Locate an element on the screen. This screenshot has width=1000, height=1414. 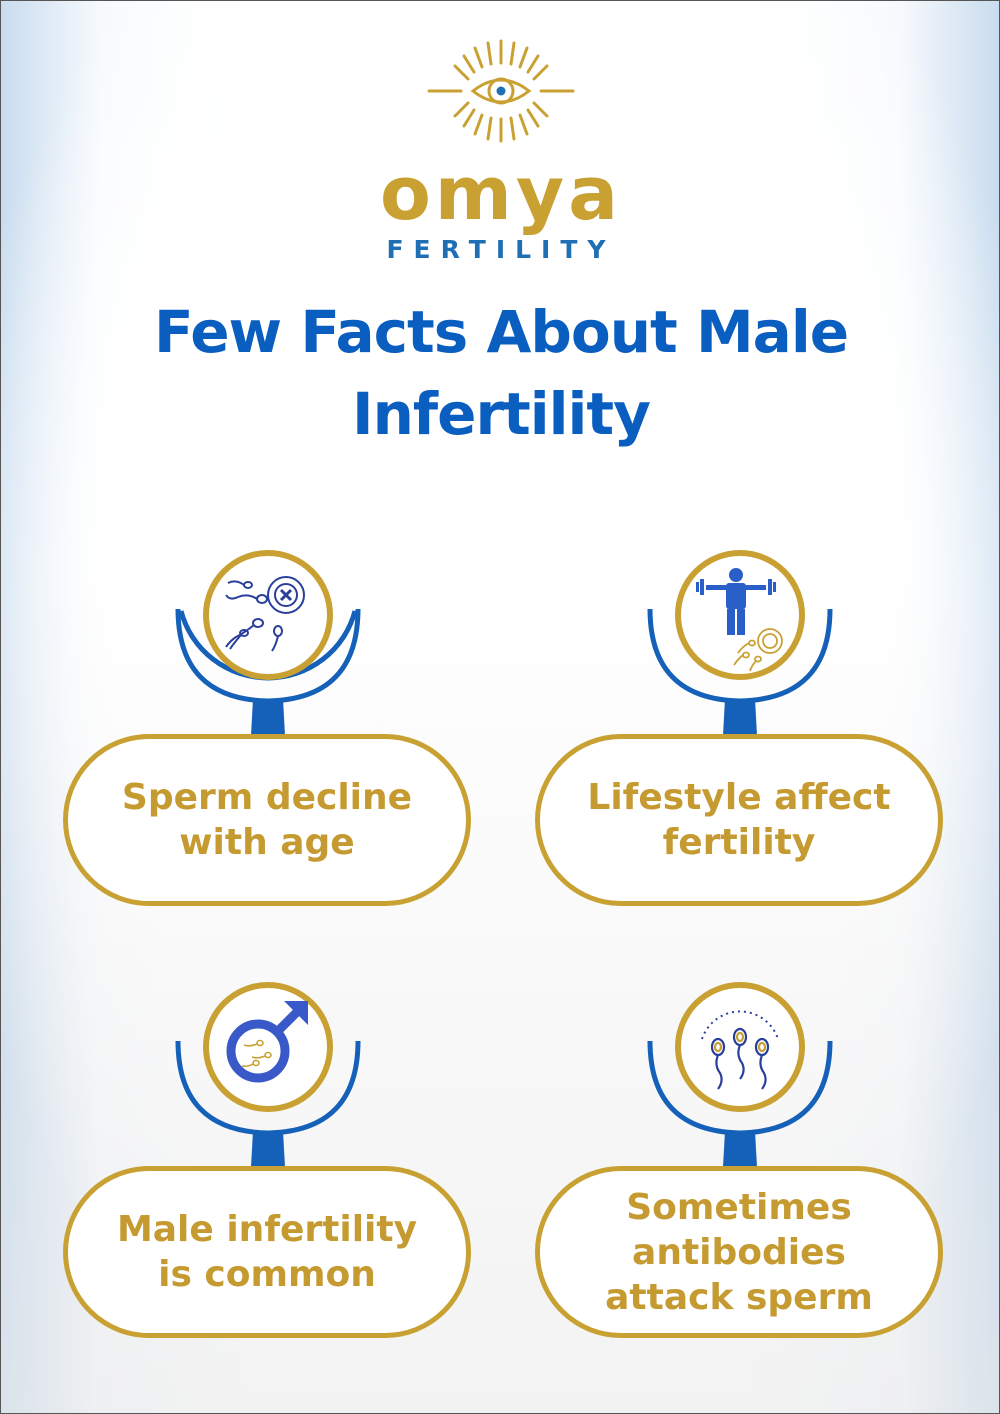
brand-subtitle: FERTILITY is located at coordinates (501, 249).